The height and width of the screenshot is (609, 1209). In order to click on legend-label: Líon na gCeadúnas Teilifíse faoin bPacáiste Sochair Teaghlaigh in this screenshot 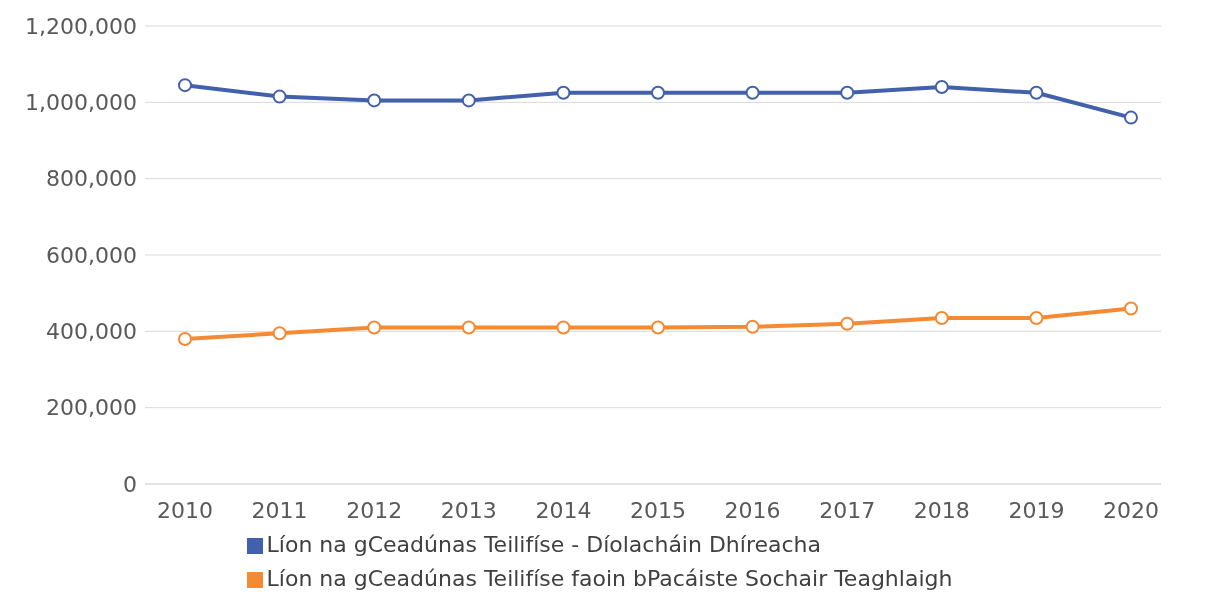, I will do `click(609, 578)`.